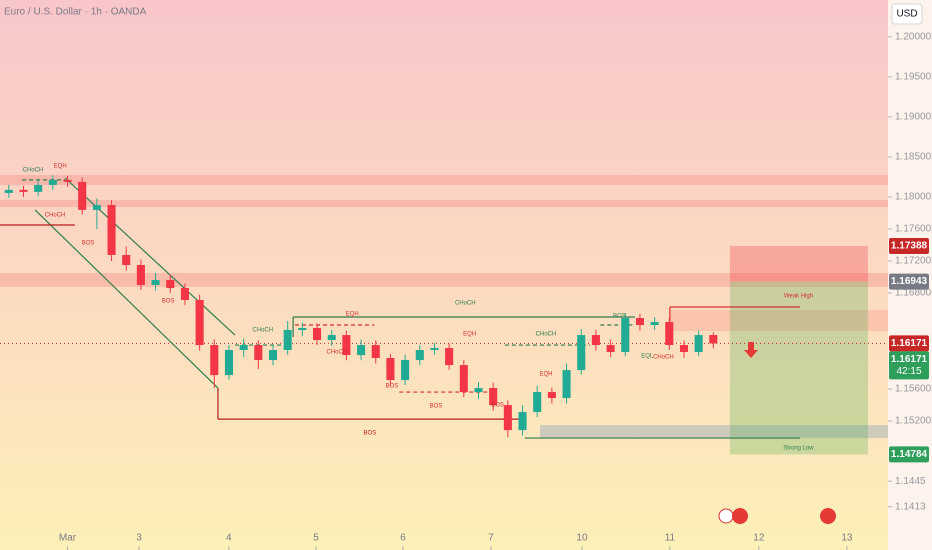  What do you see at coordinates (316, 538) in the screenshot?
I see `x-tick-label: 5` at bounding box center [316, 538].